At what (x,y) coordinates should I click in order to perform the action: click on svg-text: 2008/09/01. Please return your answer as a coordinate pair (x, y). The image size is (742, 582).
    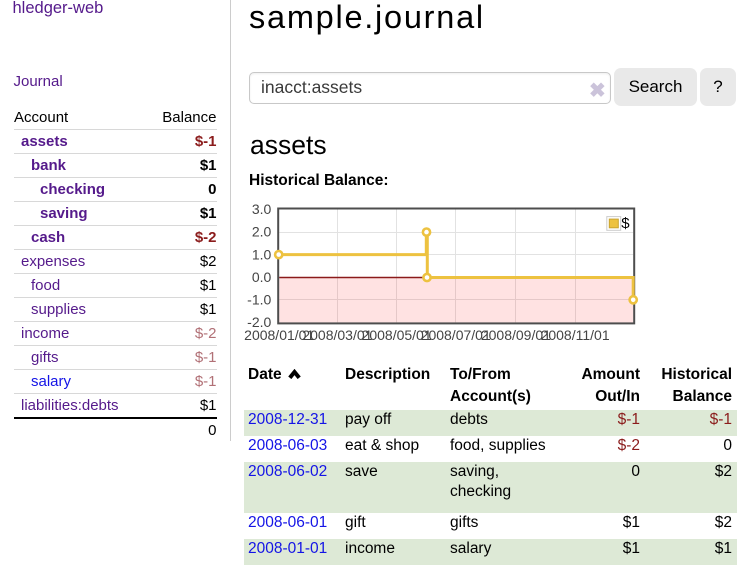
    Looking at the image, I should click on (516, 335).